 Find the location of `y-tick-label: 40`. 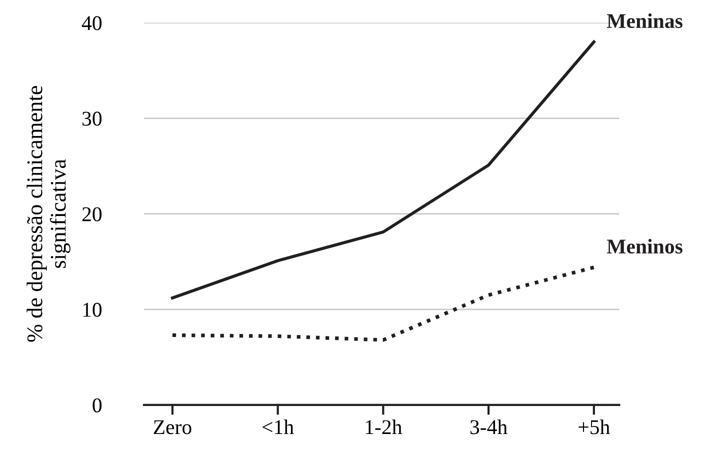

y-tick-label: 40 is located at coordinates (92, 23).